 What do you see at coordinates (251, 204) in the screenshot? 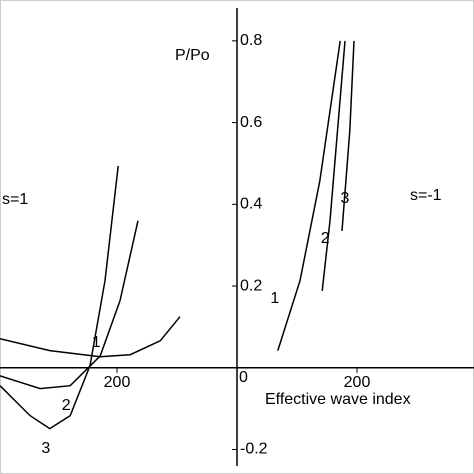
I see `y-tick-label: 0.4` at bounding box center [251, 204].